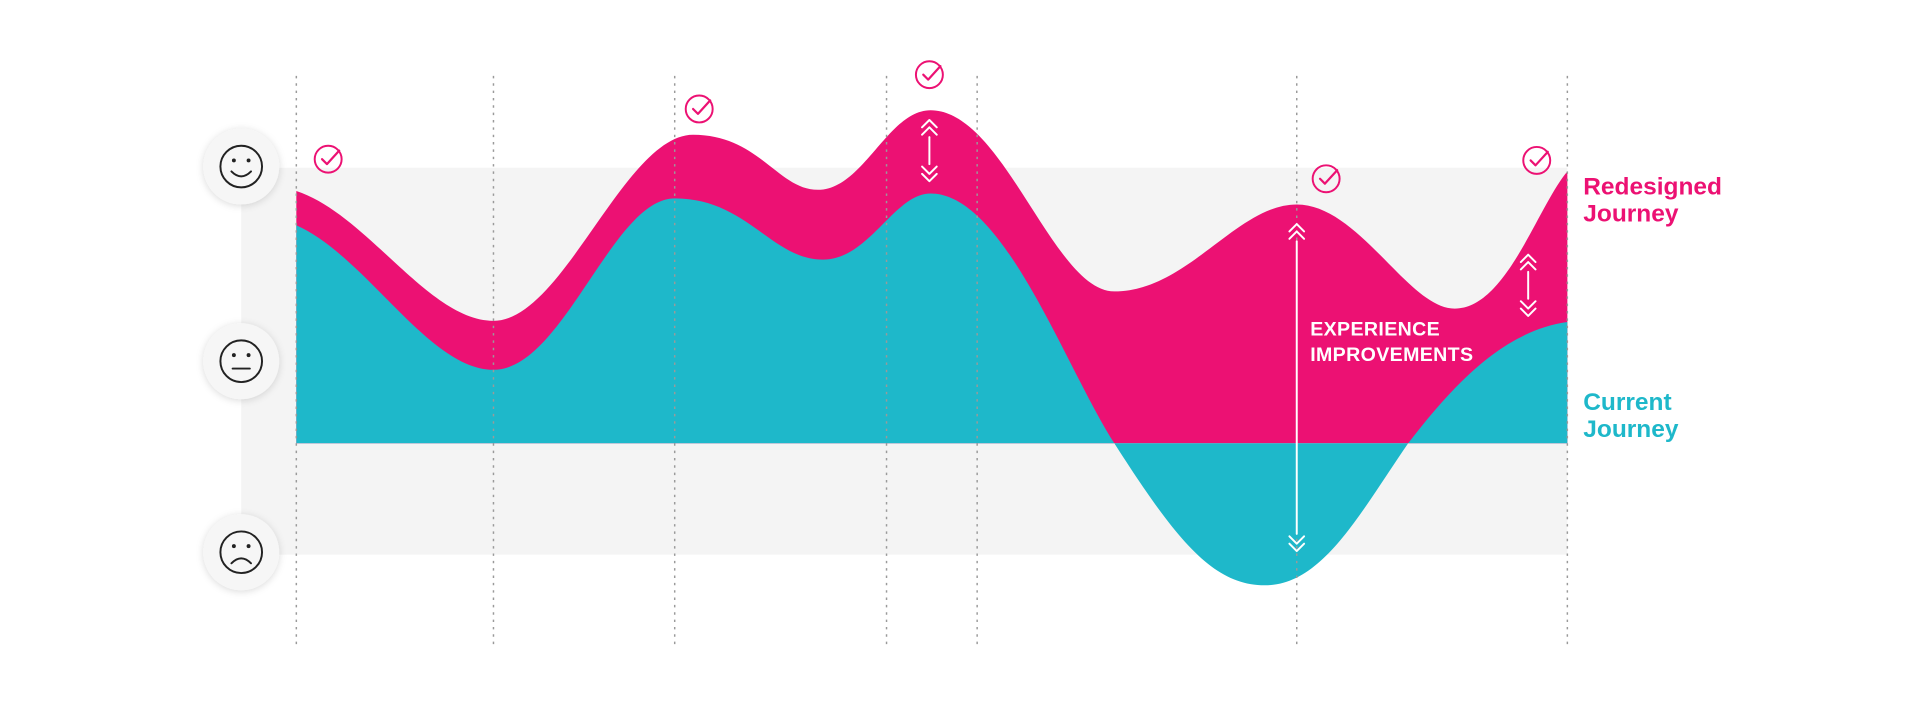 The height and width of the screenshot is (706, 1920). Describe the element at coordinates (1391, 355) in the screenshot. I see `annotation-line: IMPROVEMENTS` at that location.